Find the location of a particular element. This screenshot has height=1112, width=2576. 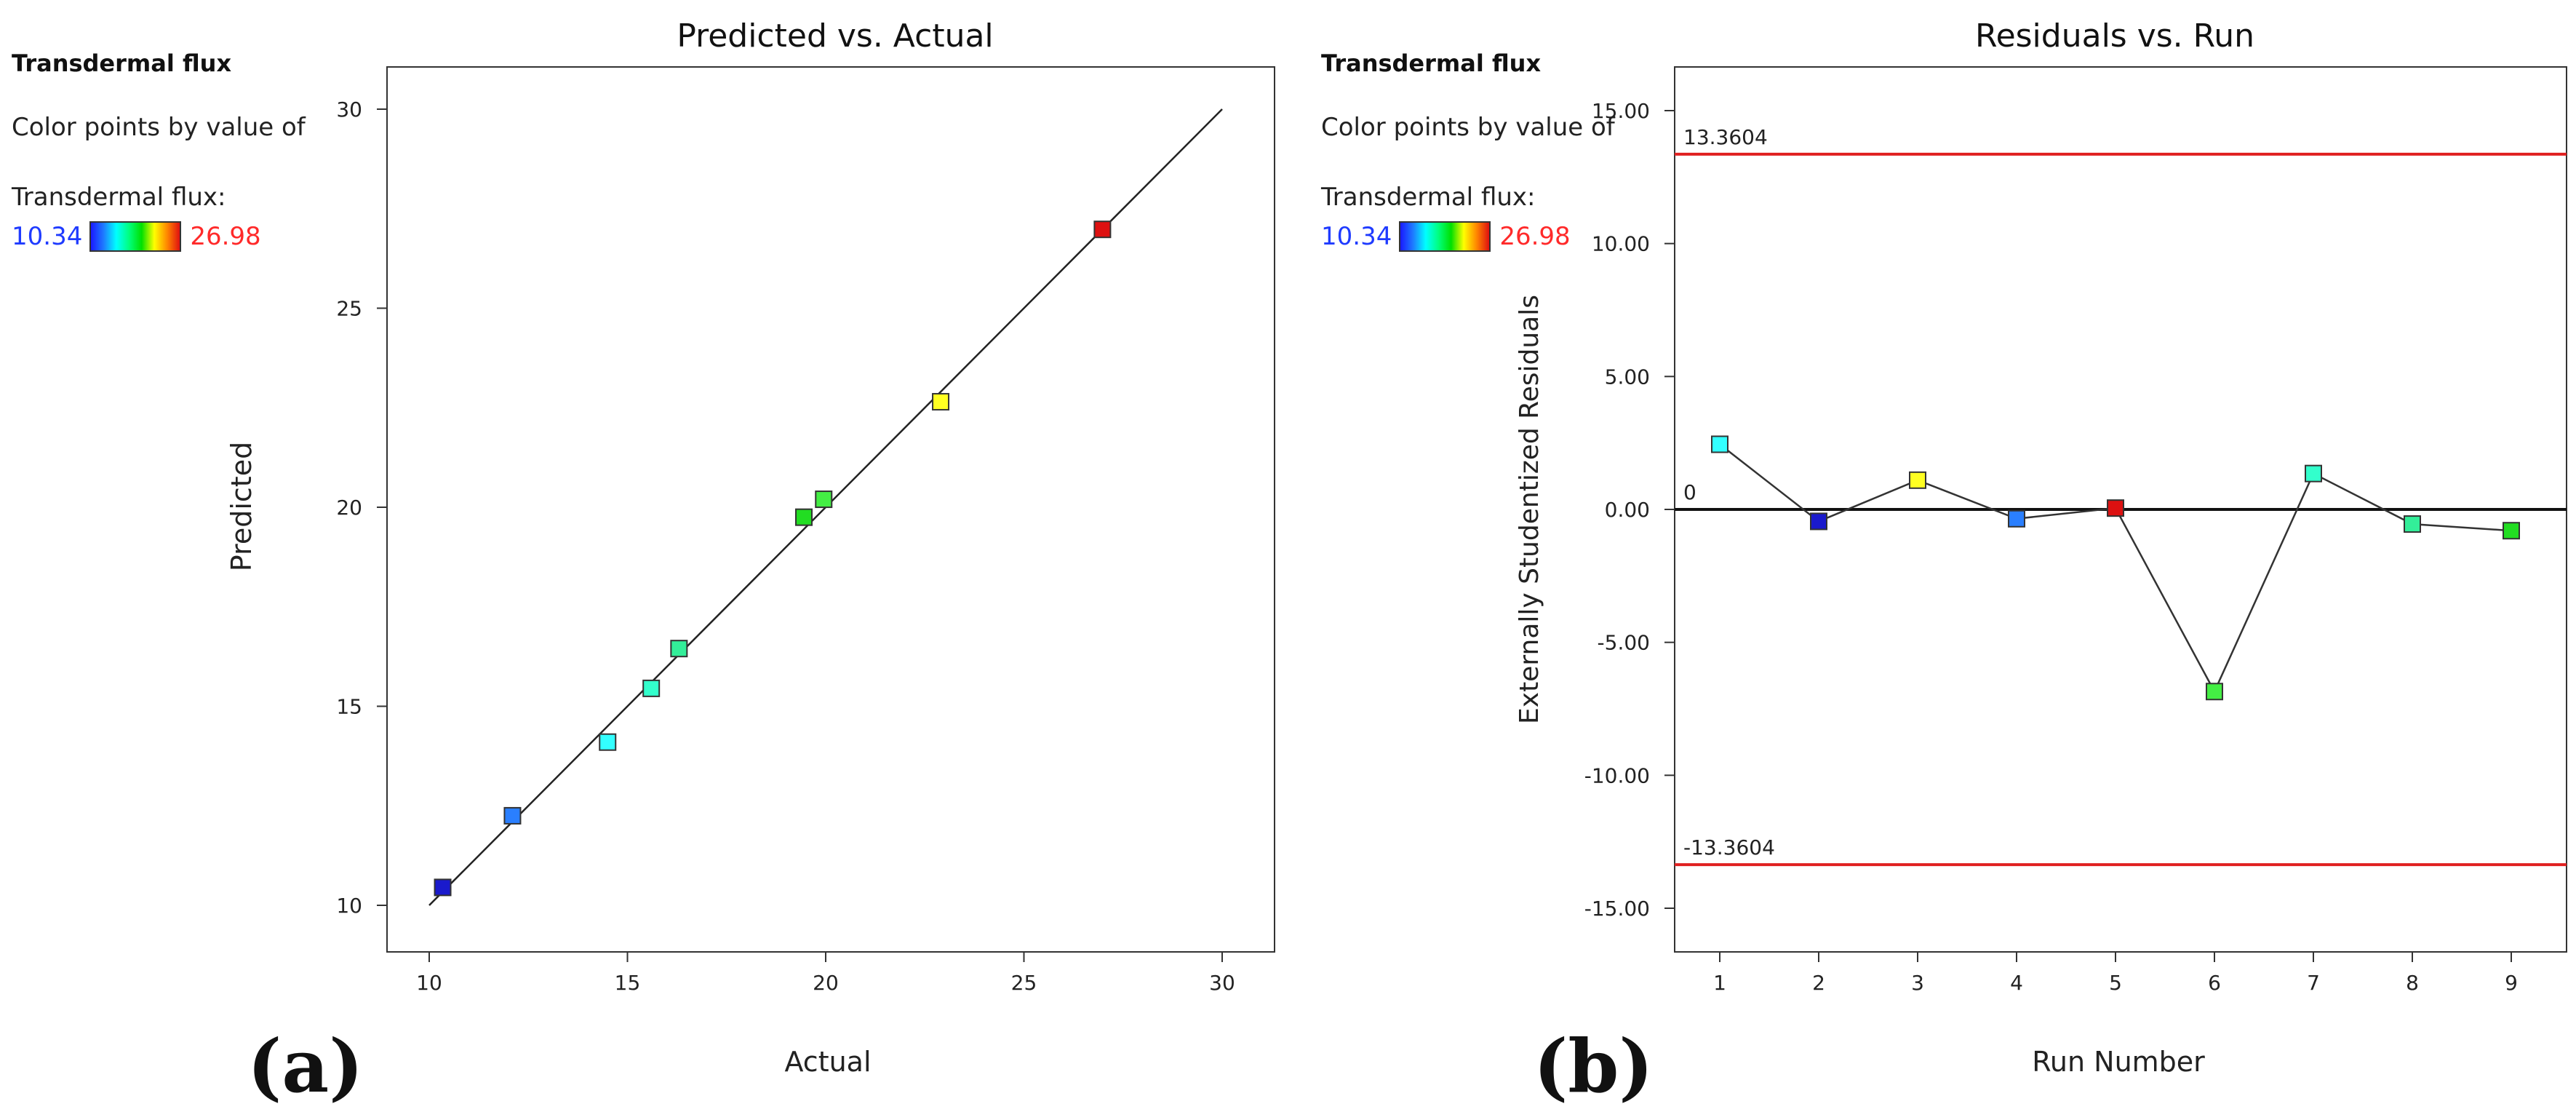

x-tick-label: 6 is located at coordinates (2214, 983).